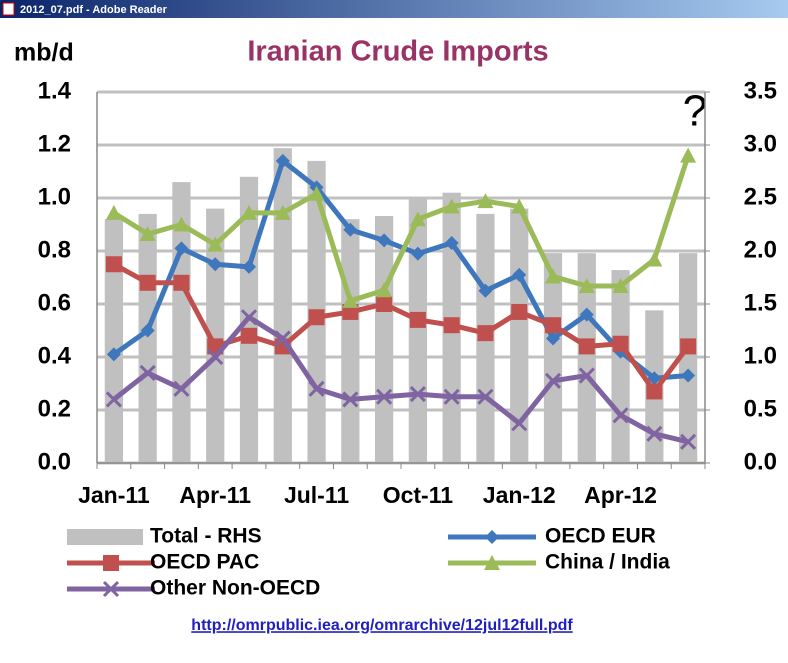 The height and width of the screenshot is (663, 788). Describe the element at coordinates (600, 536) in the screenshot. I see `legend-label: OECD EUR` at that location.